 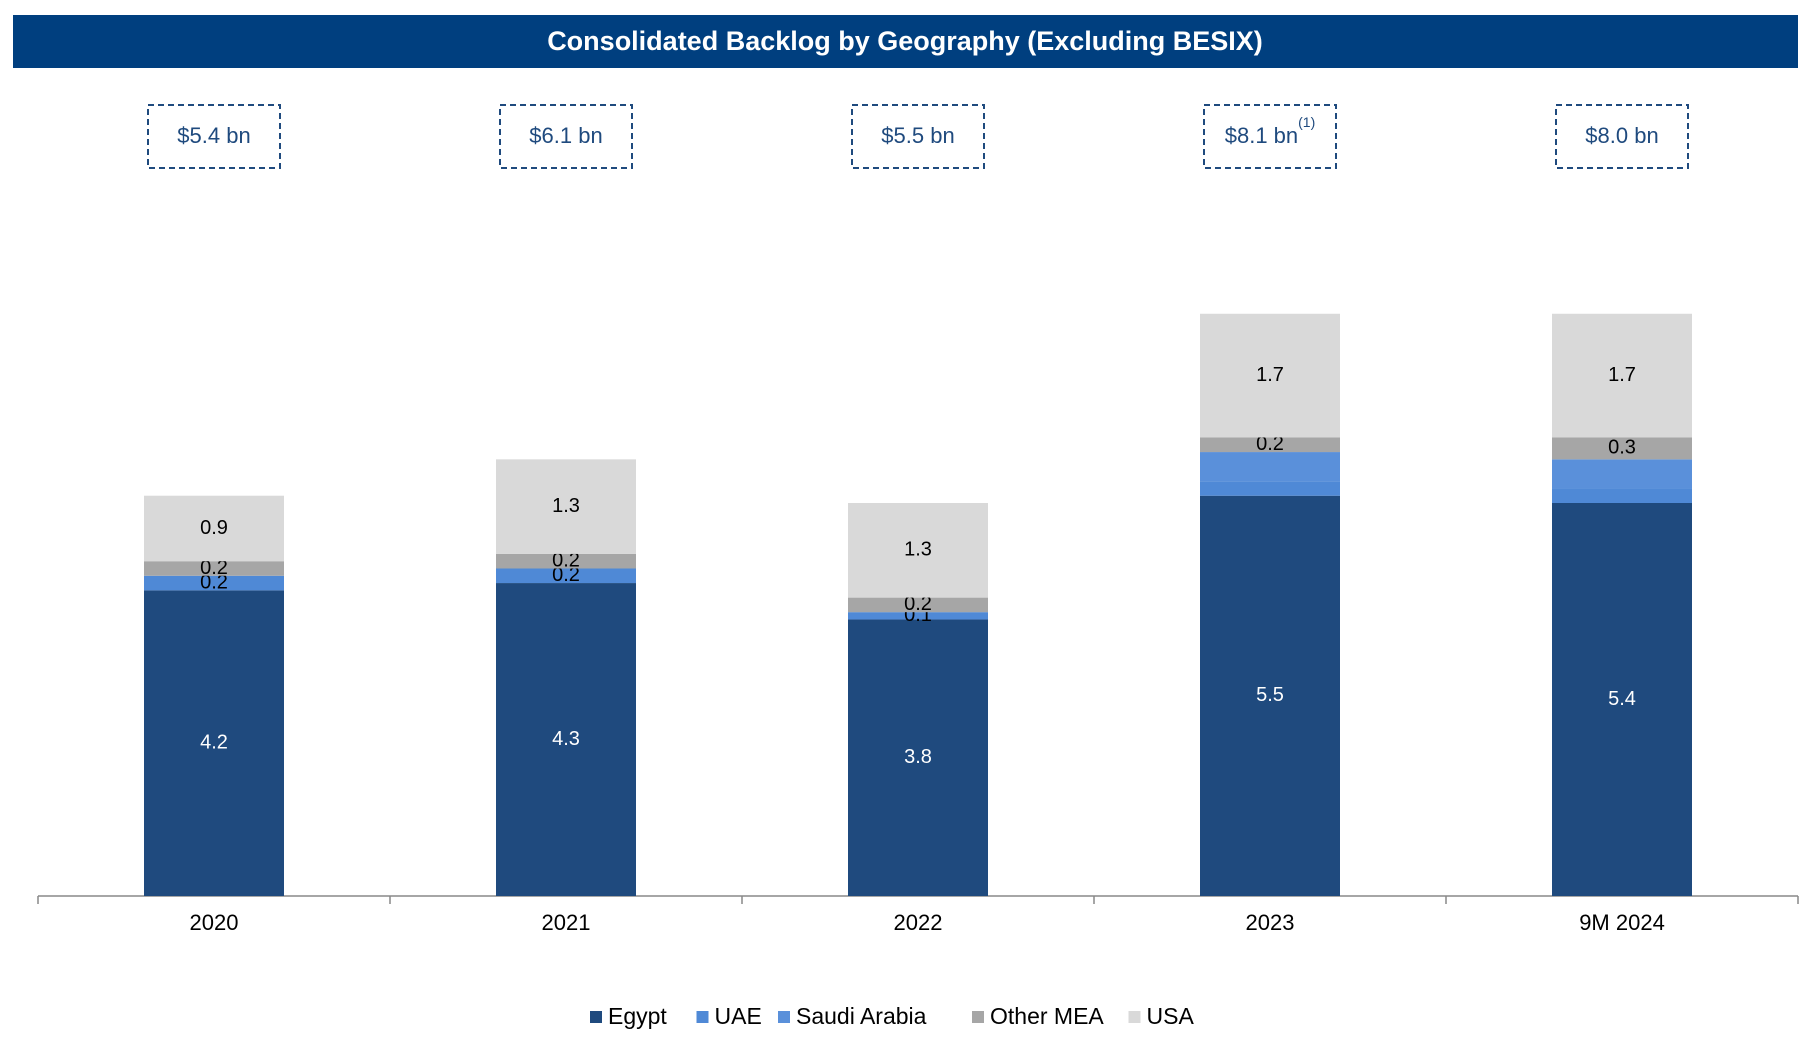 I want to click on data-label: 4.2, so click(x=214, y=742).